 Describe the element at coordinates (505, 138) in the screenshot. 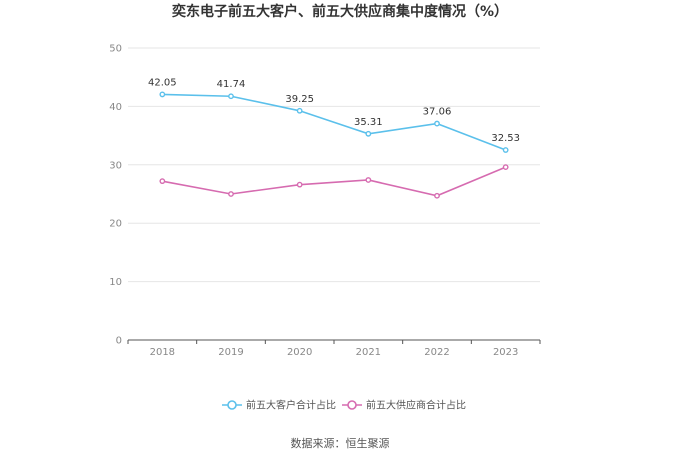

I see `data-label: 32.53` at that location.